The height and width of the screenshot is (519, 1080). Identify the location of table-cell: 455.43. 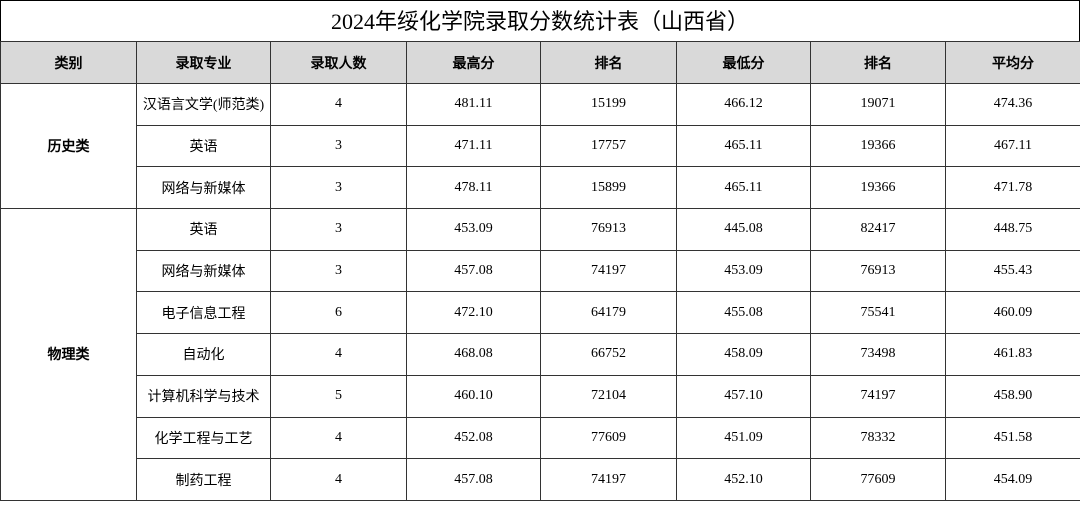
(1012, 271).